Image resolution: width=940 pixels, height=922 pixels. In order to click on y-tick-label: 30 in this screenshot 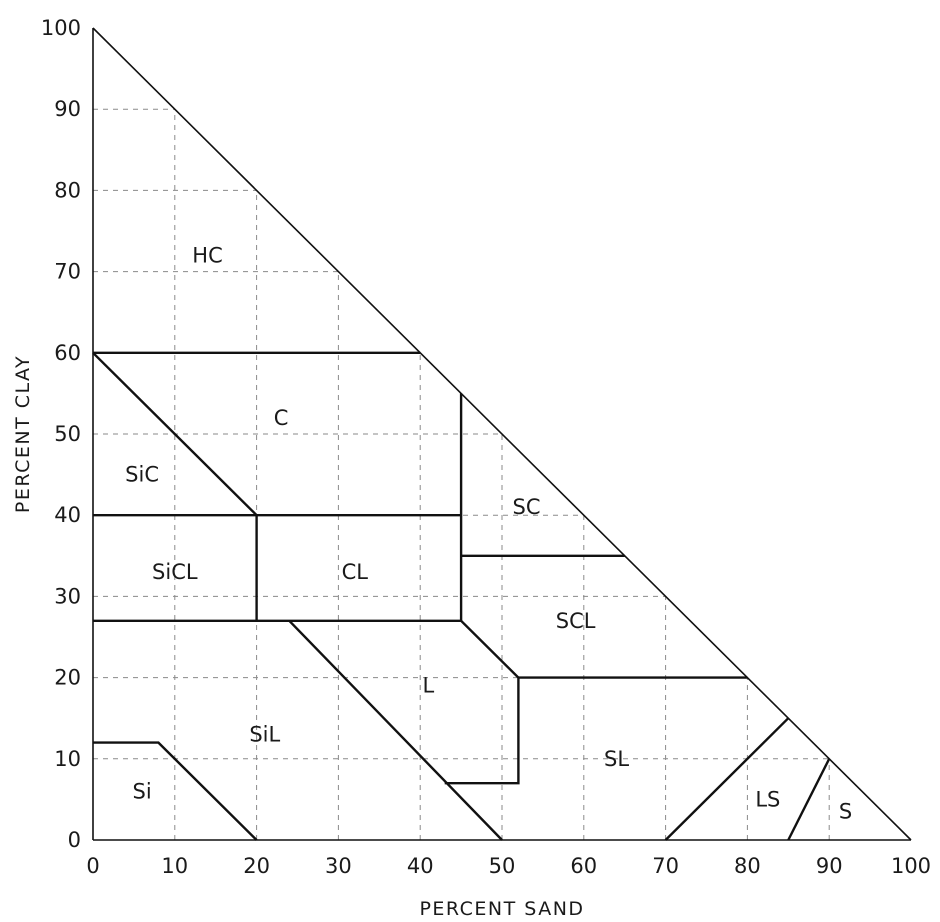, I will do `click(67, 596)`.